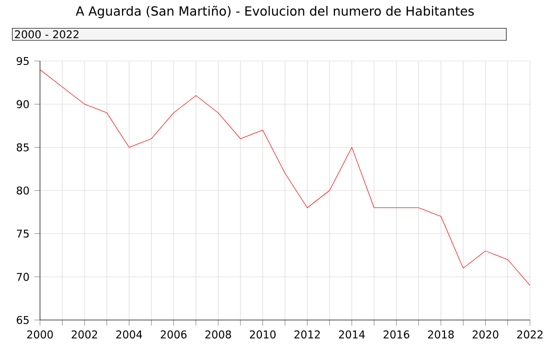 Image resolution: width=550 pixels, height=350 pixels. What do you see at coordinates (85, 334) in the screenshot?
I see `x-tick-label: 2002` at bounding box center [85, 334].